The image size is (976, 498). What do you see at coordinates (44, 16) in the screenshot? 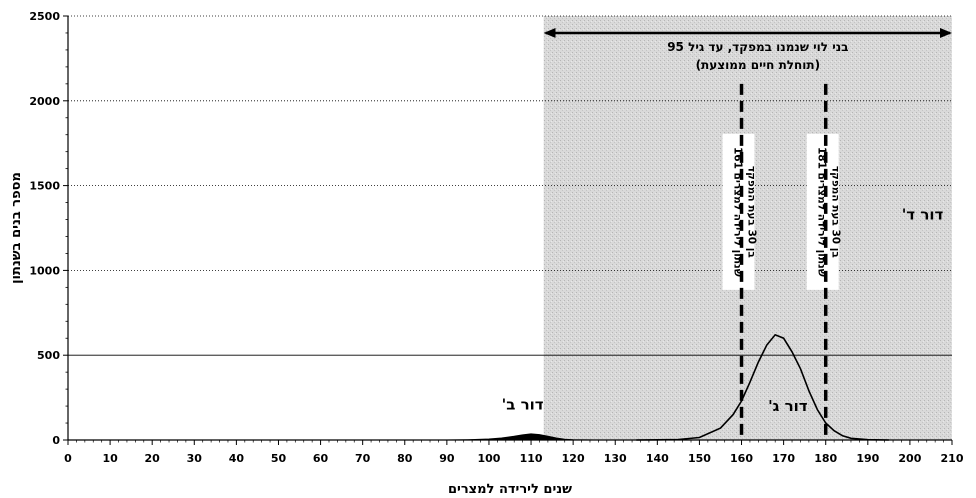
I see `y-tick-label: 2500` at bounding box center [44, 16].